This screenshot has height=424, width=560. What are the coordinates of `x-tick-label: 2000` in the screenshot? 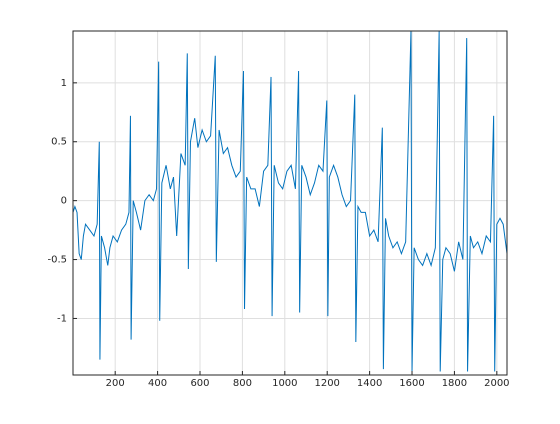 It's located at (496, 383).